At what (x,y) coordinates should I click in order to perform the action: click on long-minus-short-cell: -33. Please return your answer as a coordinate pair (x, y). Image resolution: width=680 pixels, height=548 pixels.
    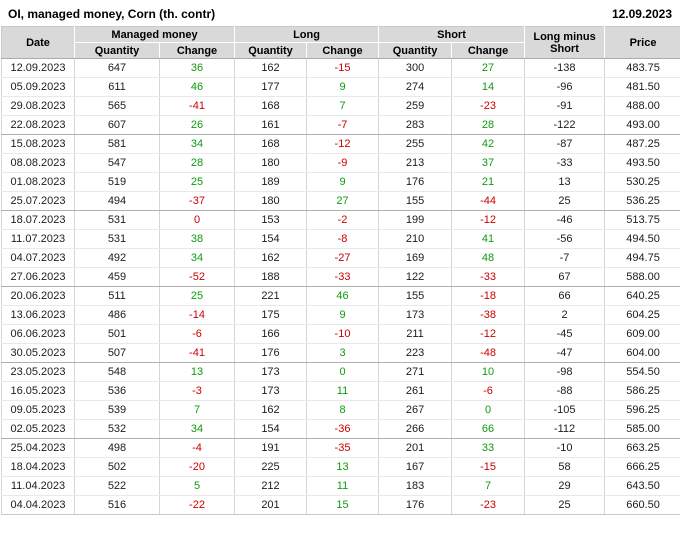
    Looking at the image, I should click on (565, 163).